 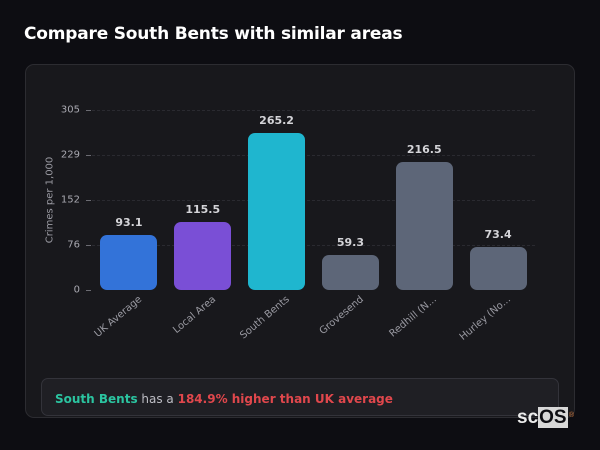 What do you see at coordinates (572, 415) in the screenshot?
I see `registered-mark-icon: ®` at bounding box center [572, 415].